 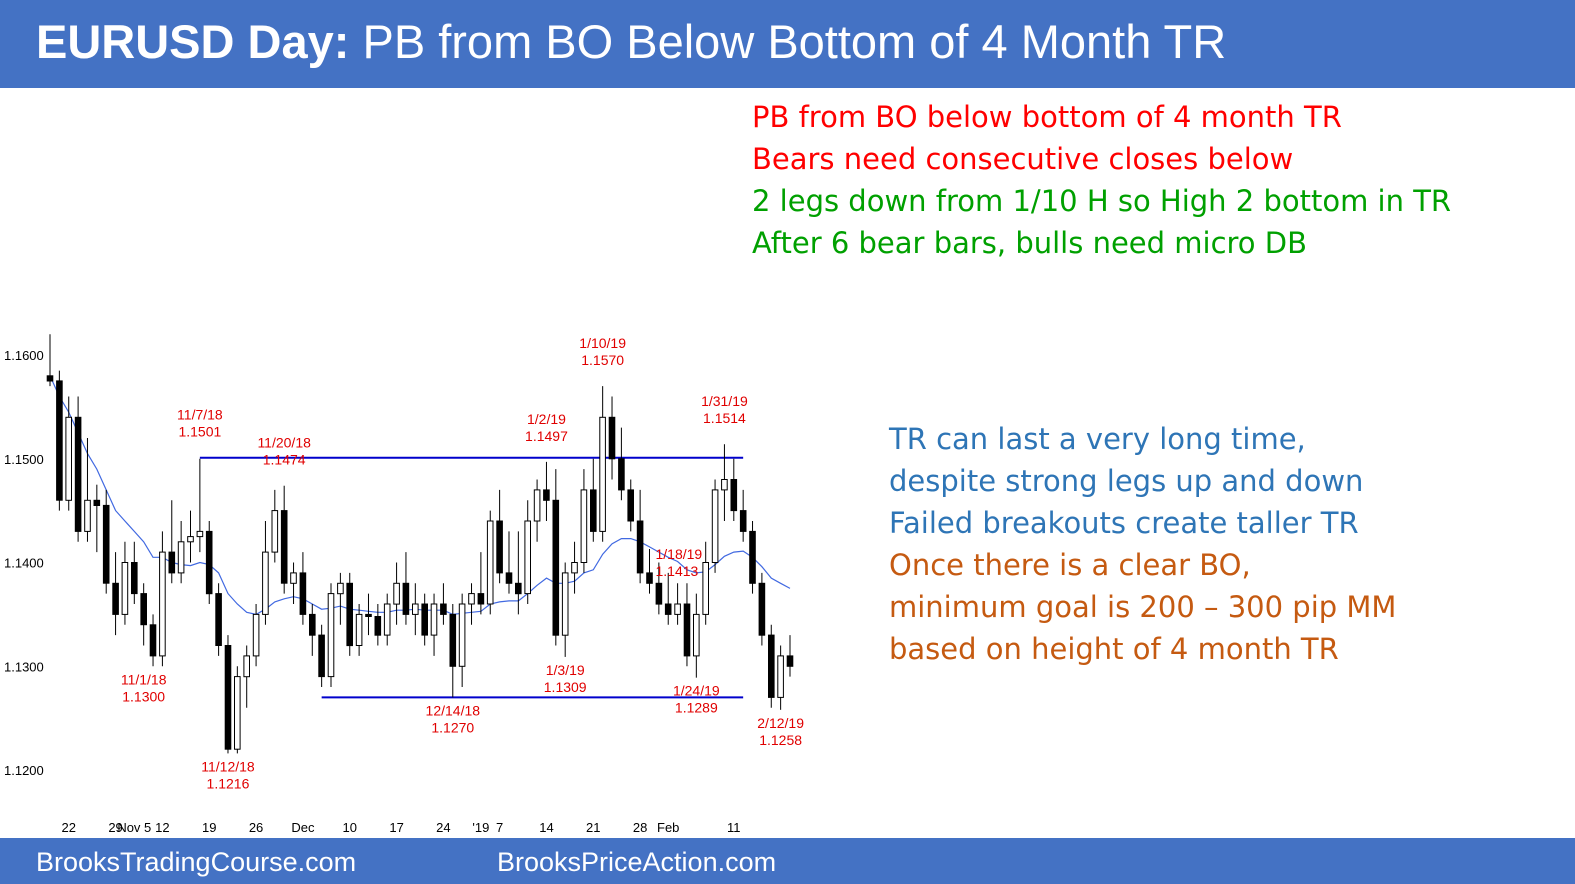 I want to click on y-tick-label-4: 1.1300, so click(x=24, y=666).